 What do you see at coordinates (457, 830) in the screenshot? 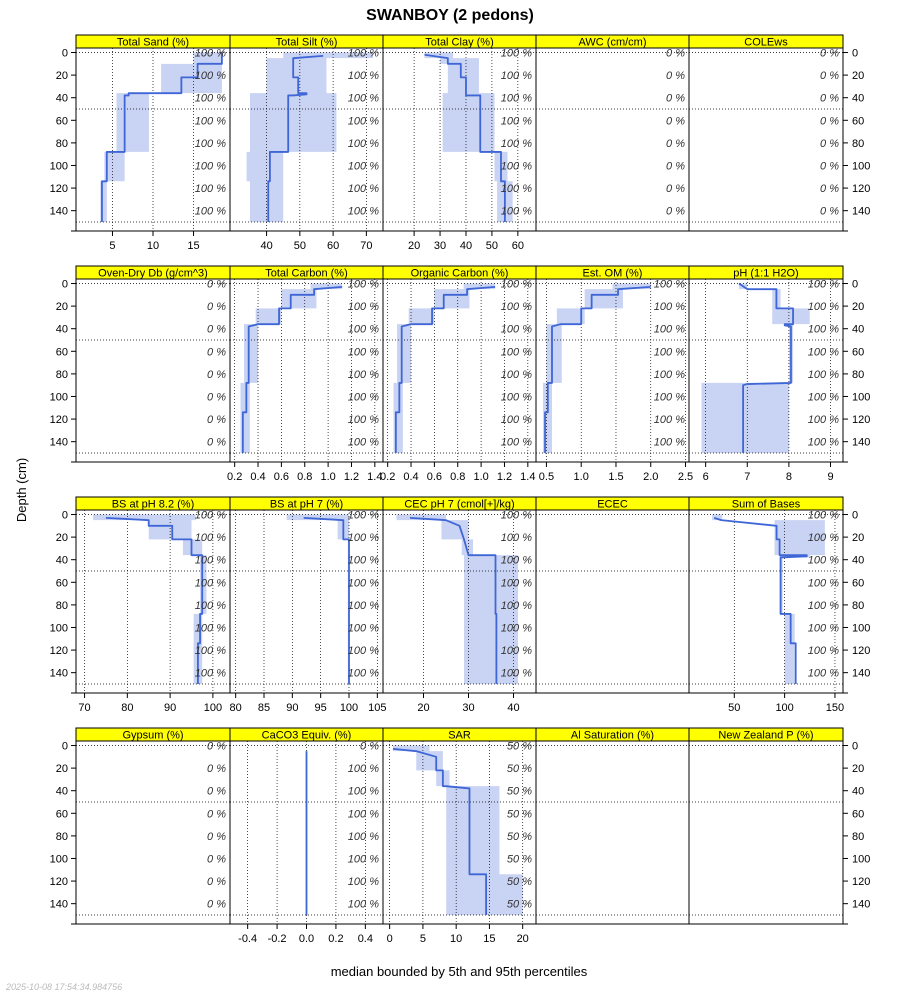
I see `percentile-band-sar` at bounding box center [457, 830].